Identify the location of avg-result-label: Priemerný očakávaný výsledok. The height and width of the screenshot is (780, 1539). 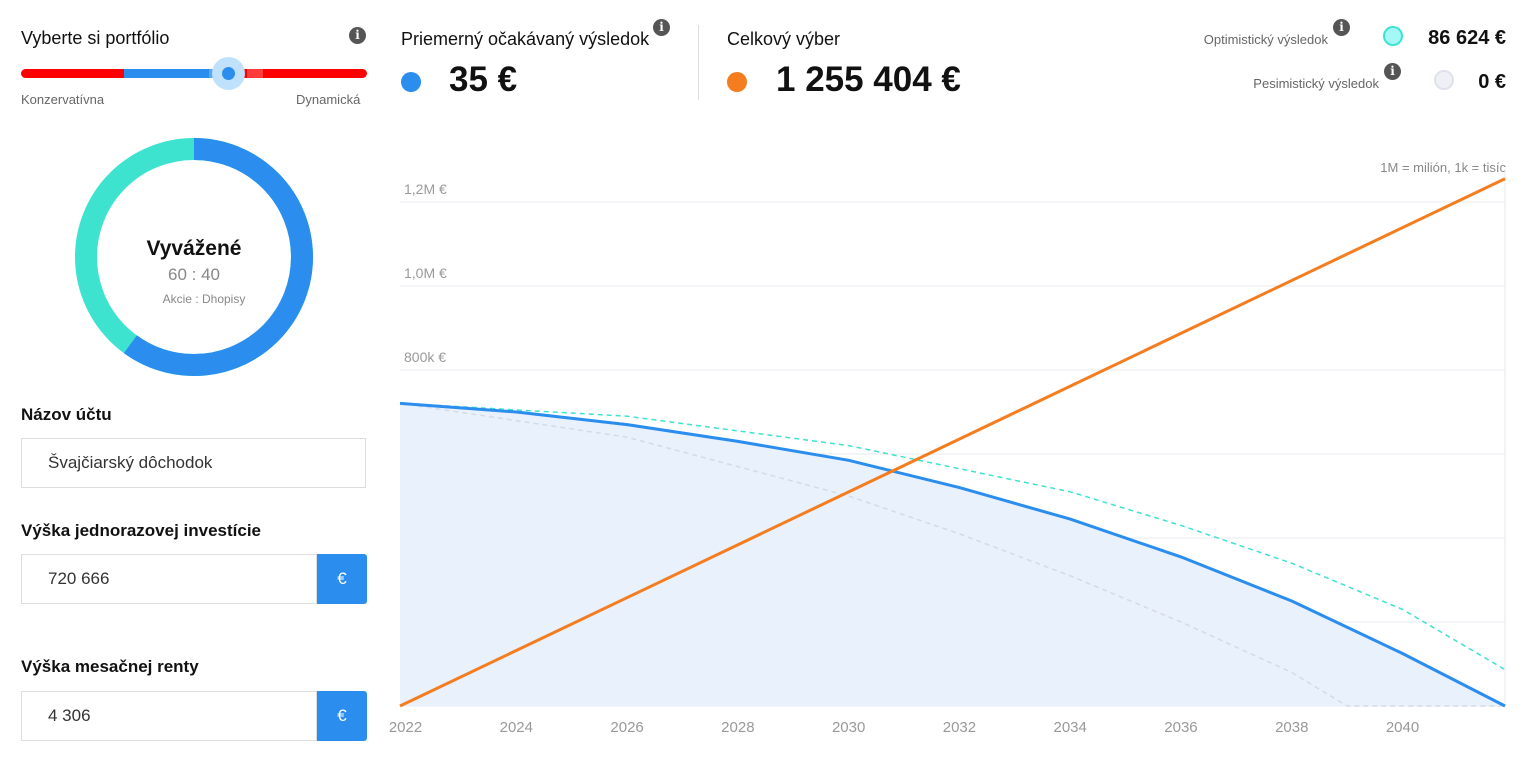
(525, 39).